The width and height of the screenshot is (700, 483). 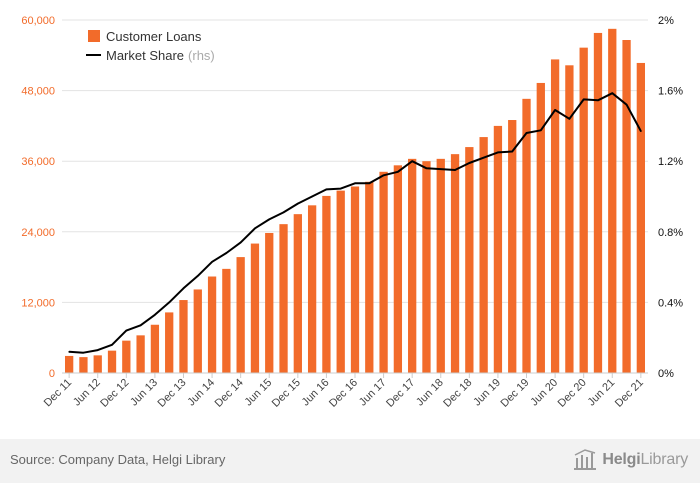 What do you see at coordinates (94, 36) in the screenshot?
I see `legend-swatch-customer-loans` at bounding box center [94, 36].